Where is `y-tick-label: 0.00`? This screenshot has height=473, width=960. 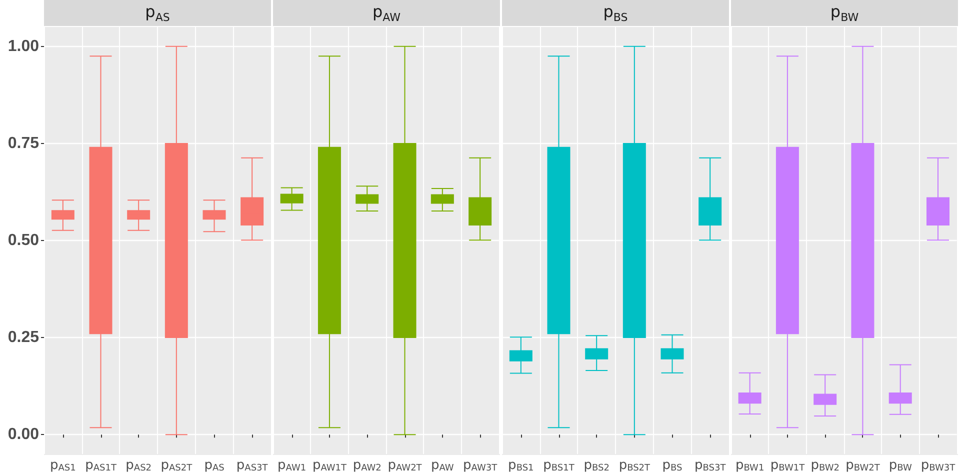 y-tick-label: 0.00 is located at coordinates (24, 435).